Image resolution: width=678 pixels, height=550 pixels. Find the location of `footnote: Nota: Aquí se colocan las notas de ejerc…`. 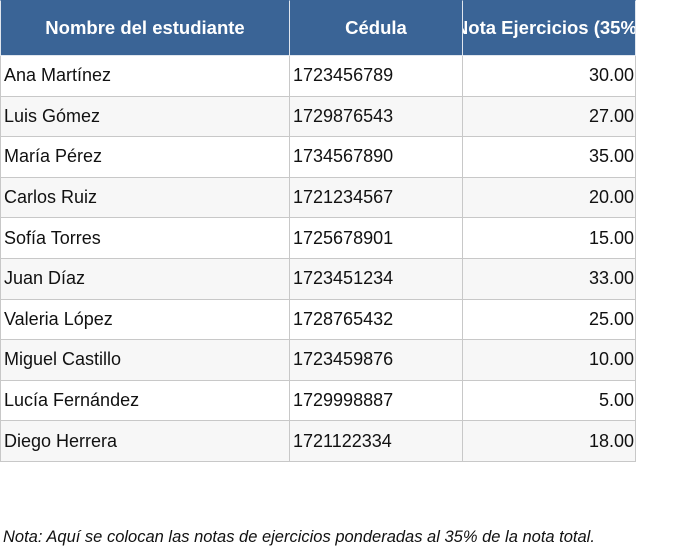

footnote: Nota: Aquí se colocan las notas de ejerc… is located at coordinates (299, 537).